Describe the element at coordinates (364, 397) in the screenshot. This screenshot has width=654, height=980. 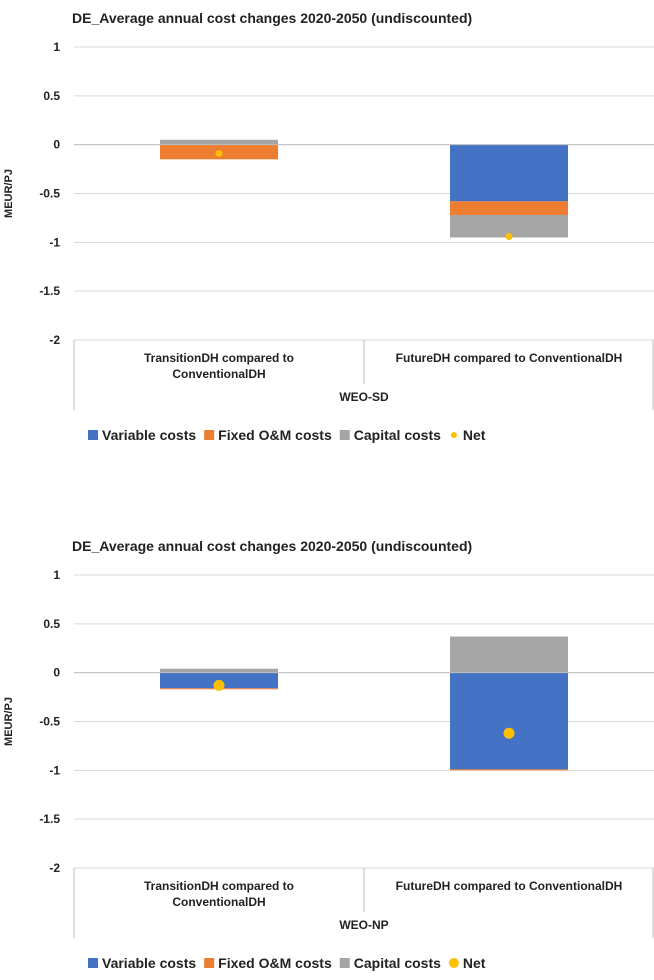
I see `group-label: WEO-SD` at that location.